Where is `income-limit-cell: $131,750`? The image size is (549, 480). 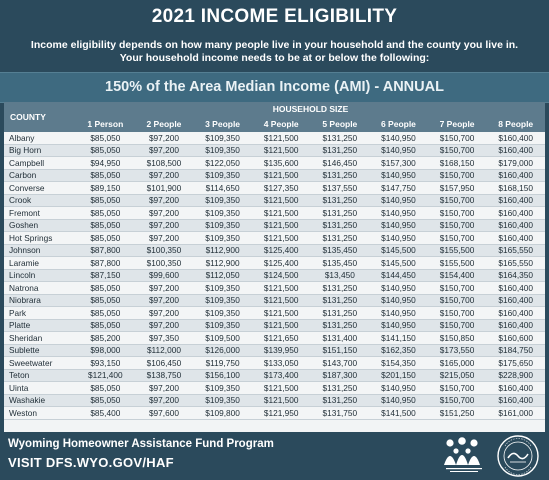 income-limit-cell: $131,750 is located at coordinates (340, 413).